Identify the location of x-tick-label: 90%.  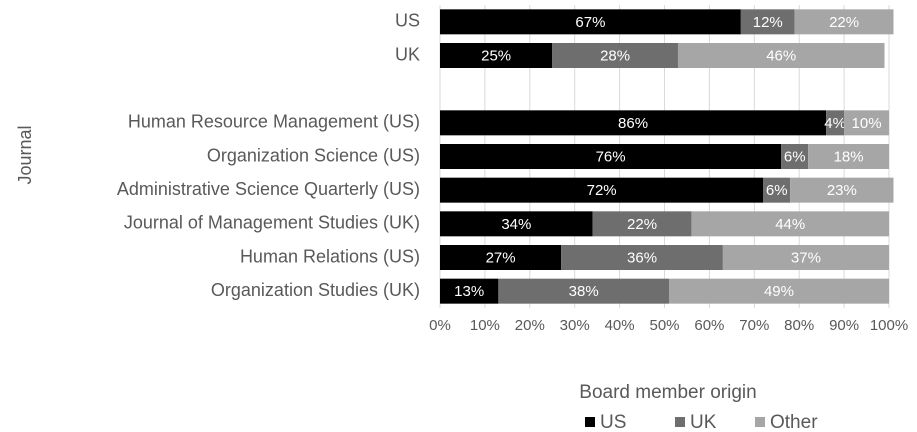
(844, 325).